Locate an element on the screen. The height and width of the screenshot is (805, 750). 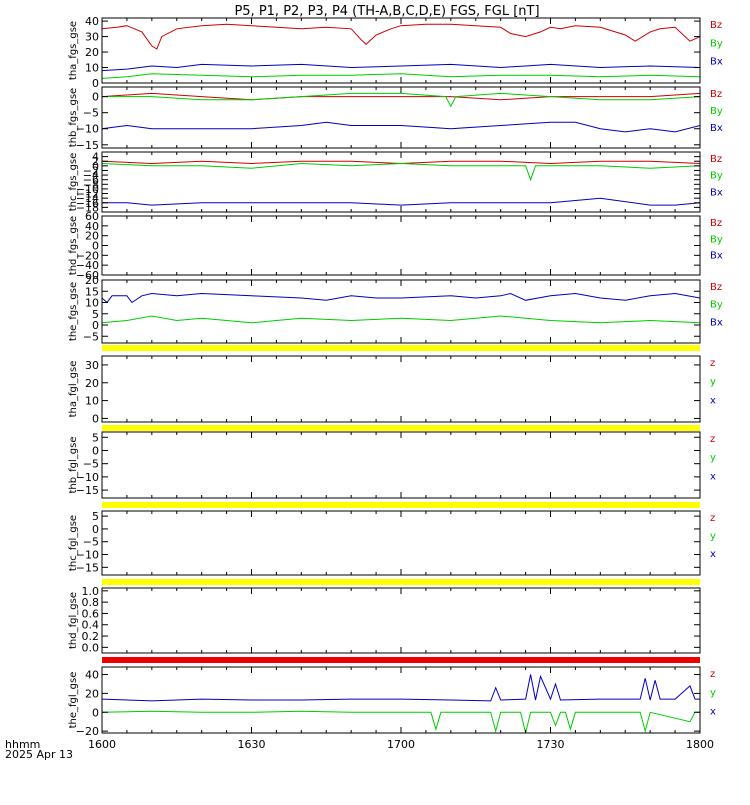
y-tick-label: −14 is located at coordinates (87, 198).